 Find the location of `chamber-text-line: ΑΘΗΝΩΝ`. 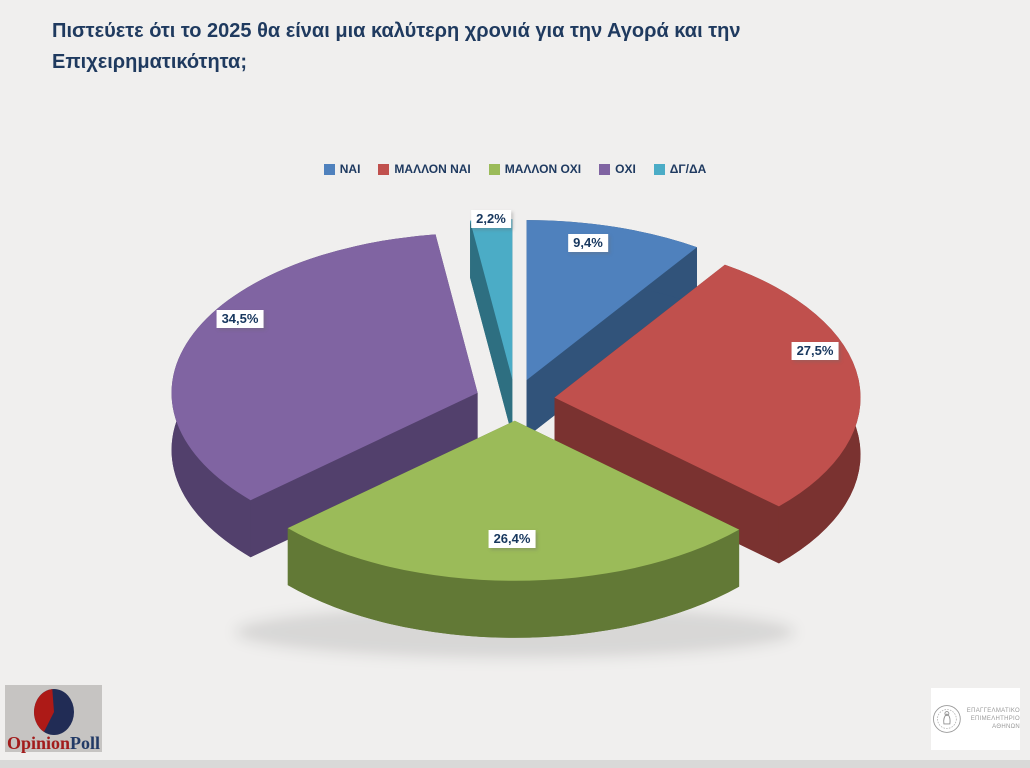

chamber-text-line: ΑΘΗΝΩΝ is located at coordinates (1006, 727).